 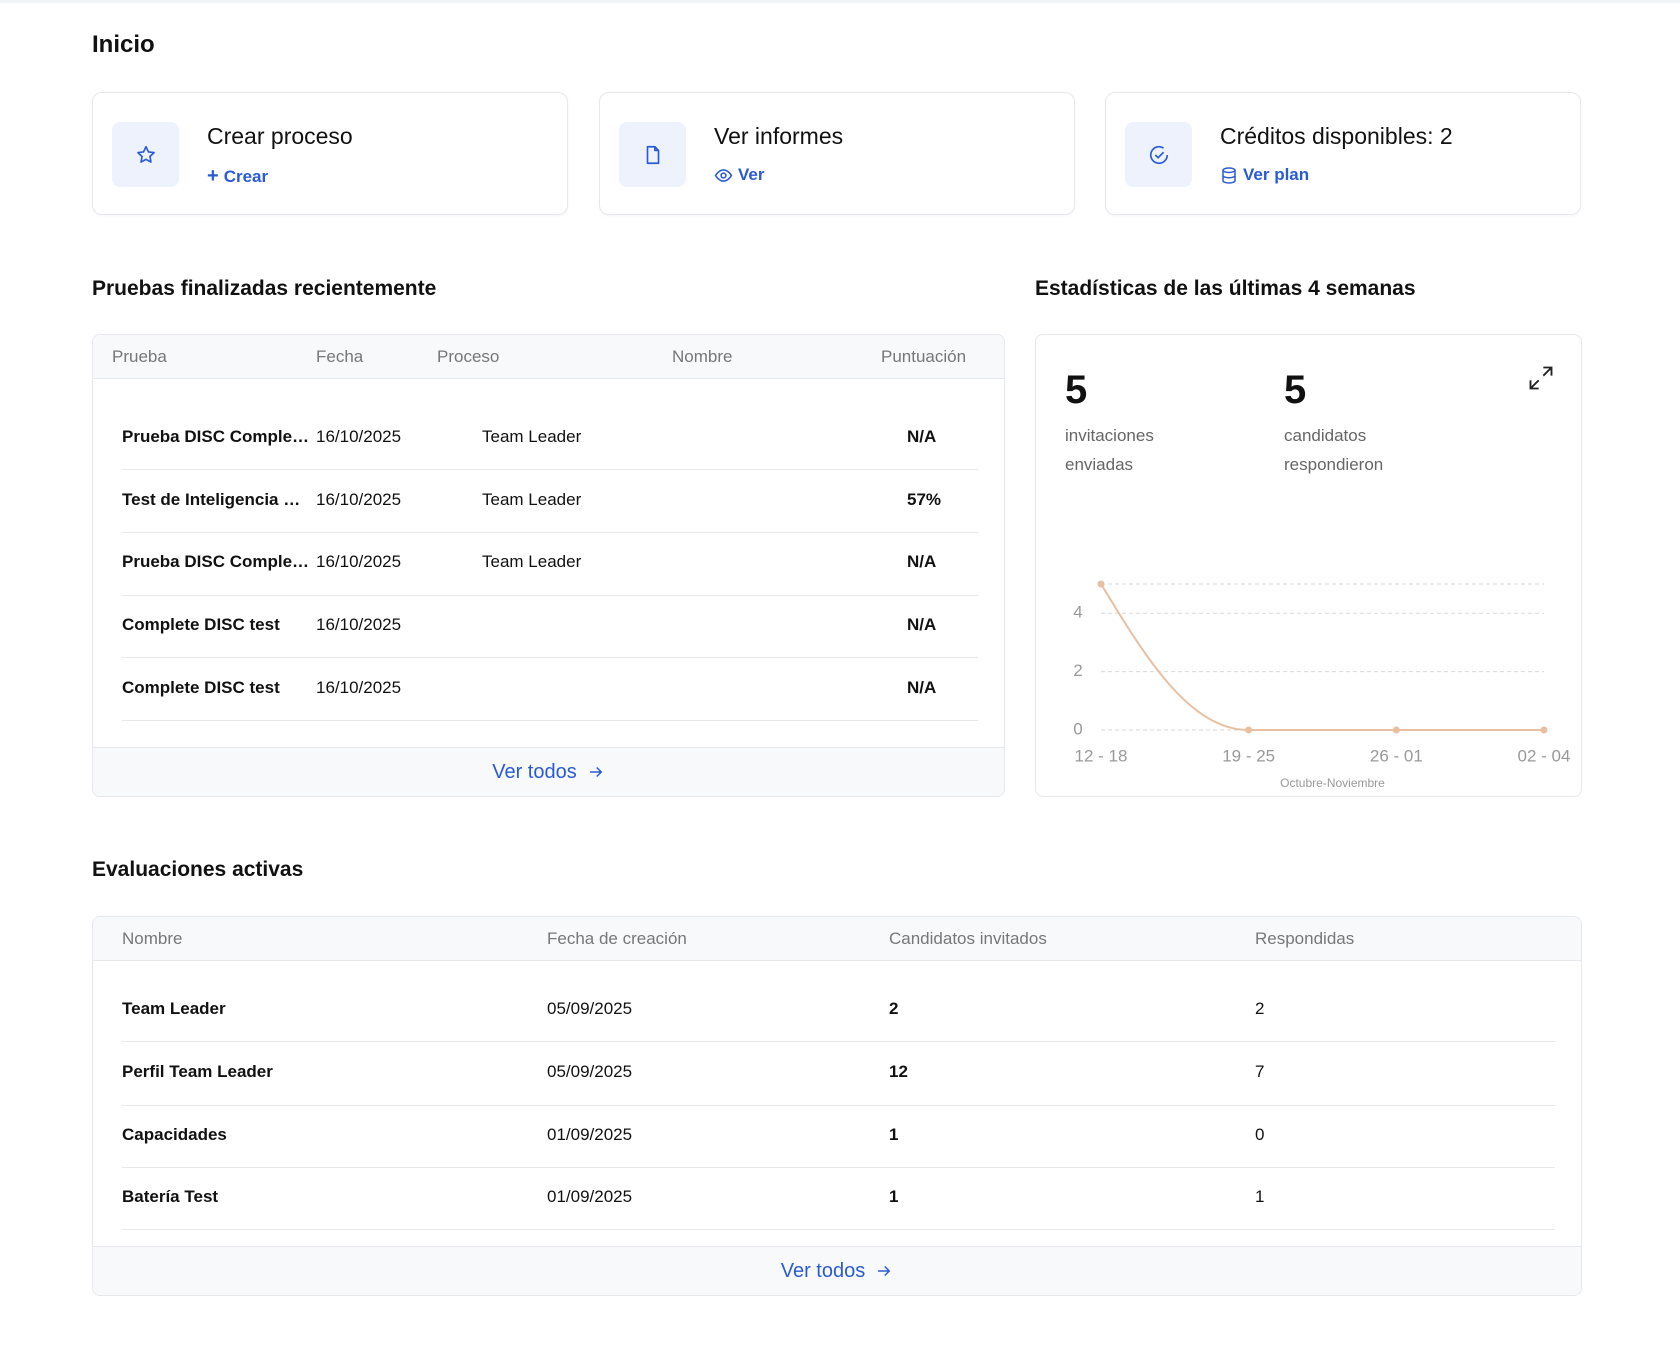 I want to click on card-title: Crear proceso, so click(x=280, y=136).